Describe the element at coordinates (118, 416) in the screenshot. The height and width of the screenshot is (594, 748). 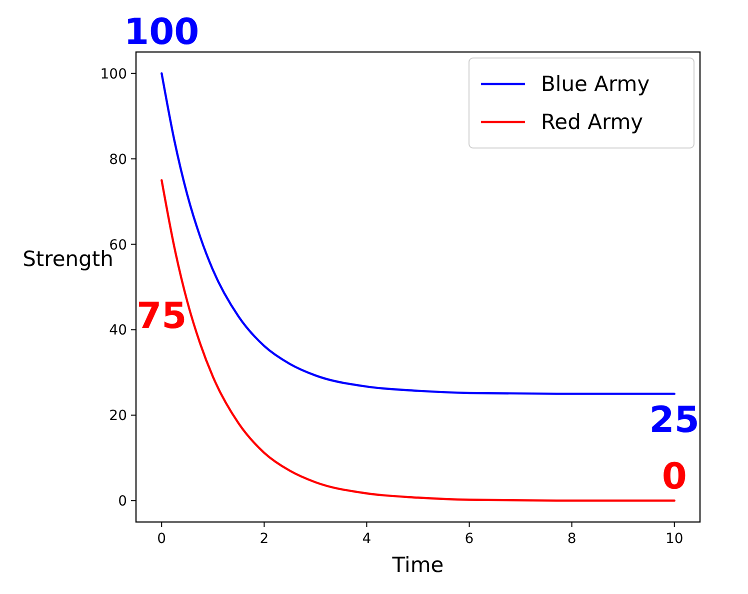
I see `y-tick-label: 20` at that location.